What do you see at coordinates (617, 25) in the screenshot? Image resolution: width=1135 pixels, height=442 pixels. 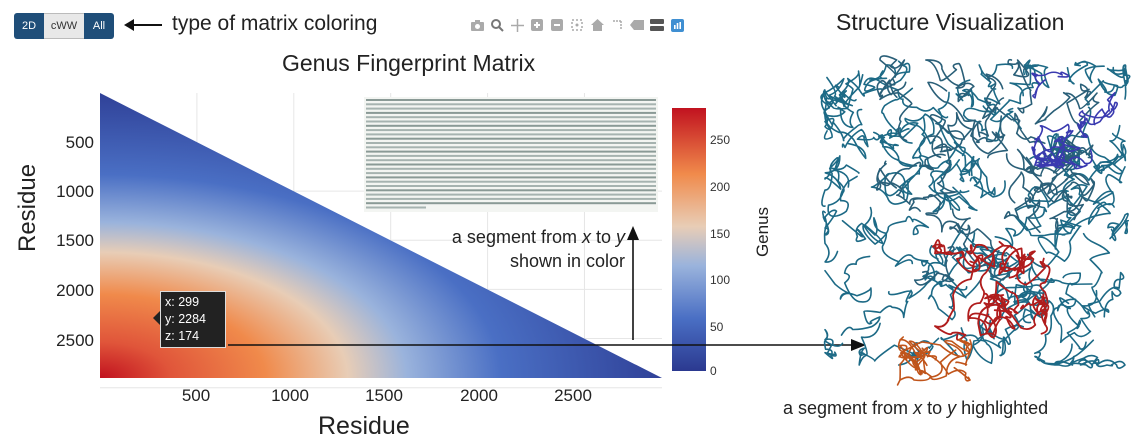 I see `spike-lines-icon` at bounding box center [617, 25].